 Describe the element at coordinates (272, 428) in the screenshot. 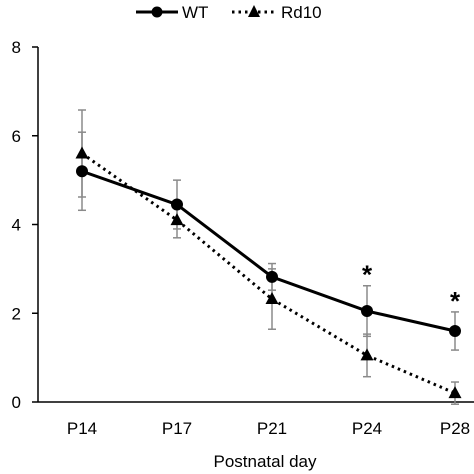

I see `x-tick-label: P21` at that location.